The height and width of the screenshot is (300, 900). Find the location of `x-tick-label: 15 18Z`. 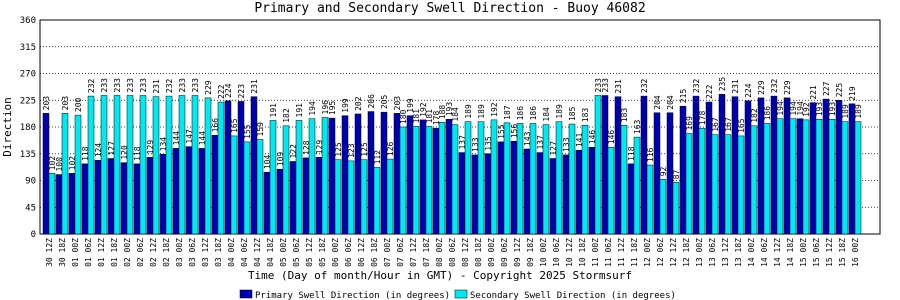

x-tick-label: 15 18Z is located at coordinates (842, 252).